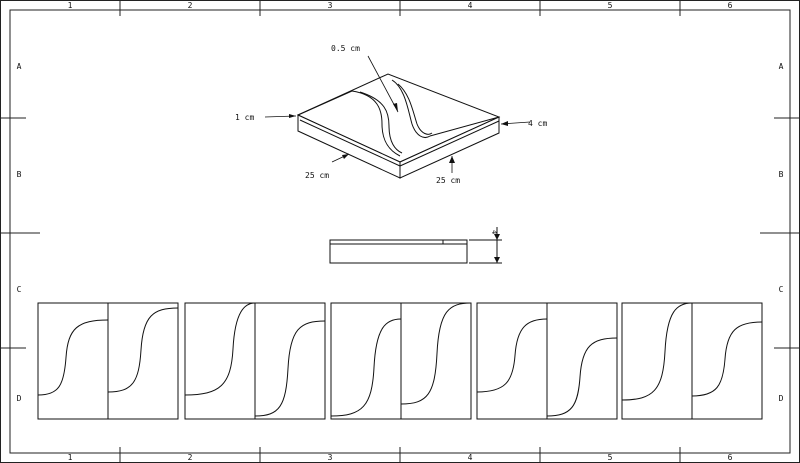 The width and height of the screenshot is (800, 463). I want to click on side-view-body, so click(398, 251).